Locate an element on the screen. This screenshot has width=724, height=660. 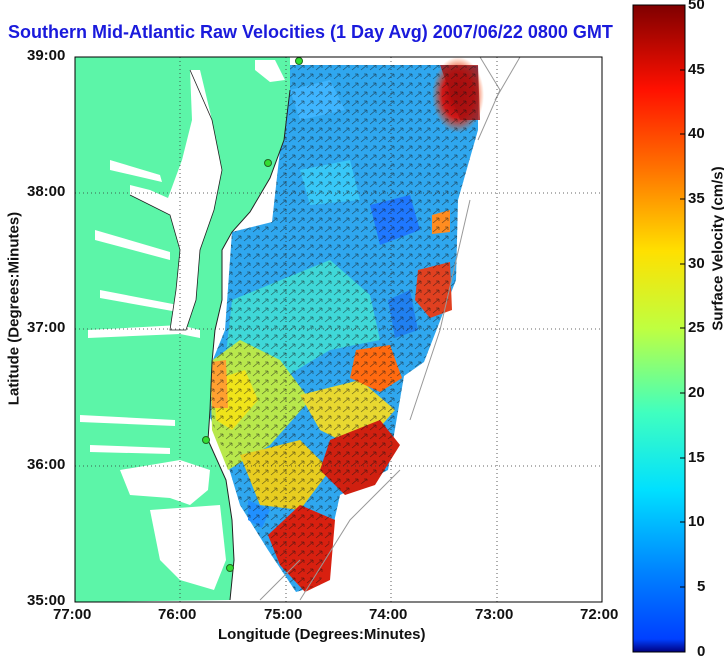
x-tick-label: 76:00 is located at coordinates (177, 614).